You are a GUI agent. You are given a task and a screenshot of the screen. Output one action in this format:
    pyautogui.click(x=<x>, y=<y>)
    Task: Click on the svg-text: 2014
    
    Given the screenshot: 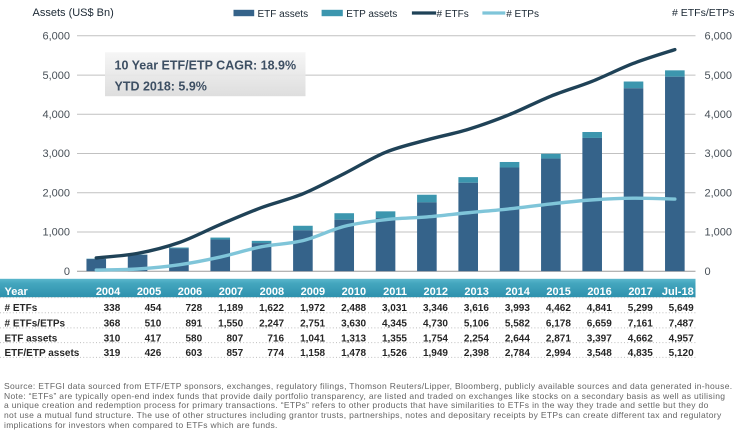 What is the action you would take?
    pyautogui.click(x=517, y=292)
    